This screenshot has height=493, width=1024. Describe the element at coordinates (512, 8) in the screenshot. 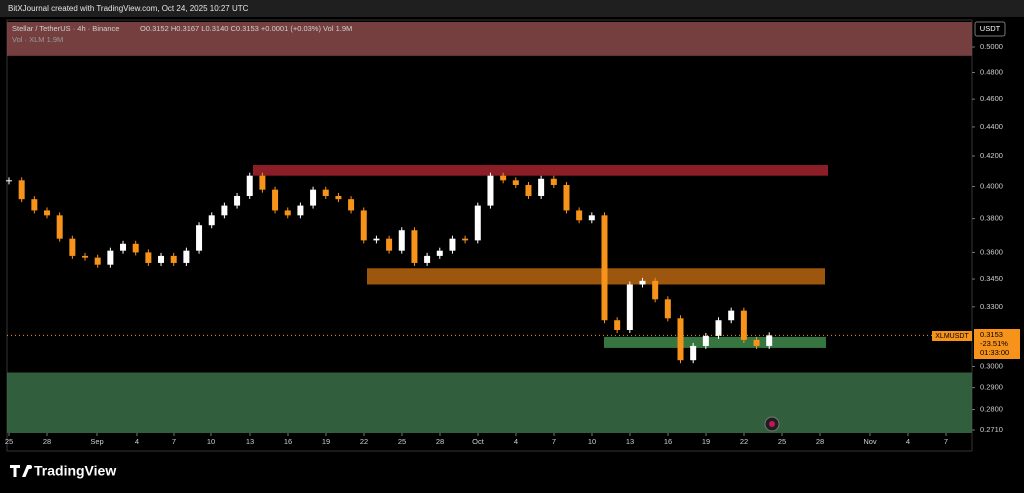

I see `header-bar` at that location.